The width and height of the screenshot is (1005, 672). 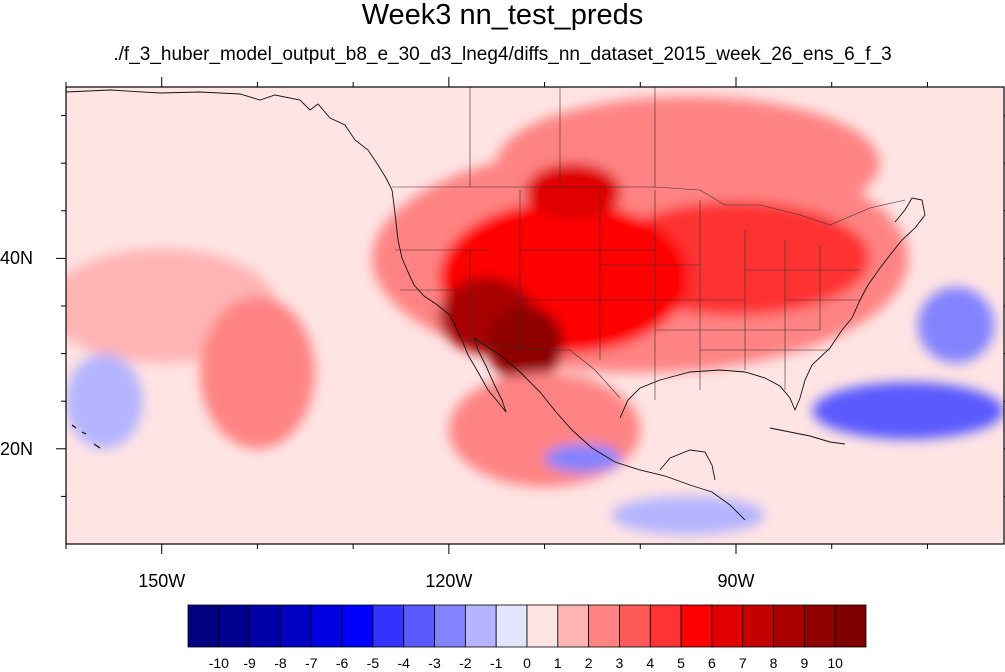 What do you see at coordinates (527, 663) in the screenshot?
I see `colorbar-label: 0` at bounding box center [527, 663].